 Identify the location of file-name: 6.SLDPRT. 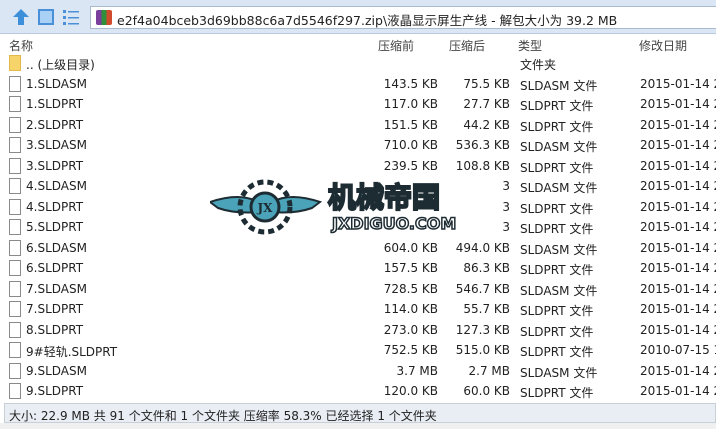
(55, 268).